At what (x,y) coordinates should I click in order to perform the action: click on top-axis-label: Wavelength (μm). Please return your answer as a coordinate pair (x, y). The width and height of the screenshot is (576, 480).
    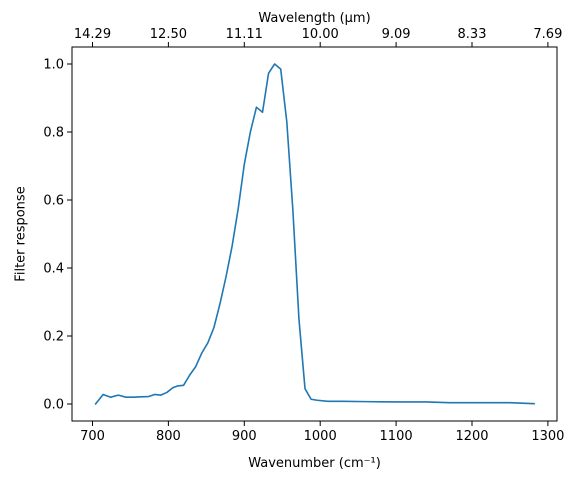
    Looking at the image, I should click on (314, 18).